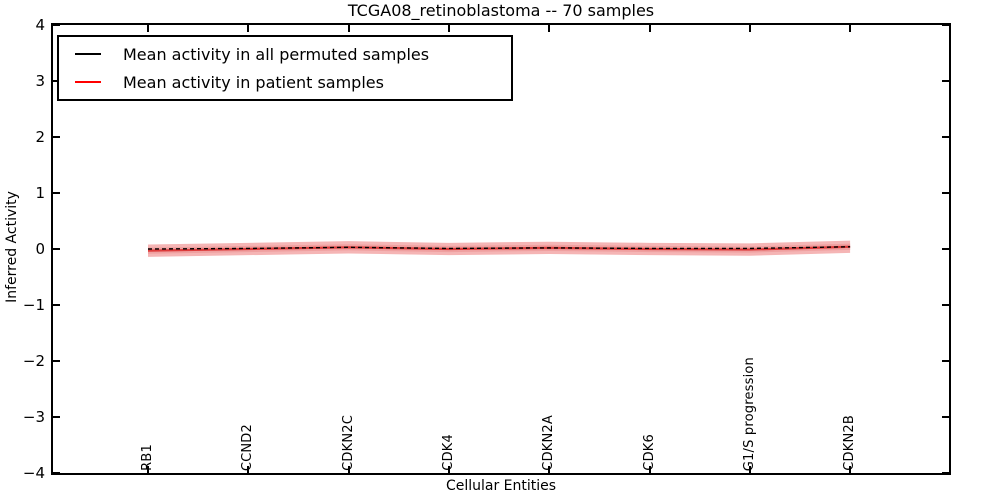 This screenshot has width=1000, height=500. What do you see at coordinates (40, 249) in the screenshot?
I see `y-tick-label: 0` at bounding box center [40, 249].